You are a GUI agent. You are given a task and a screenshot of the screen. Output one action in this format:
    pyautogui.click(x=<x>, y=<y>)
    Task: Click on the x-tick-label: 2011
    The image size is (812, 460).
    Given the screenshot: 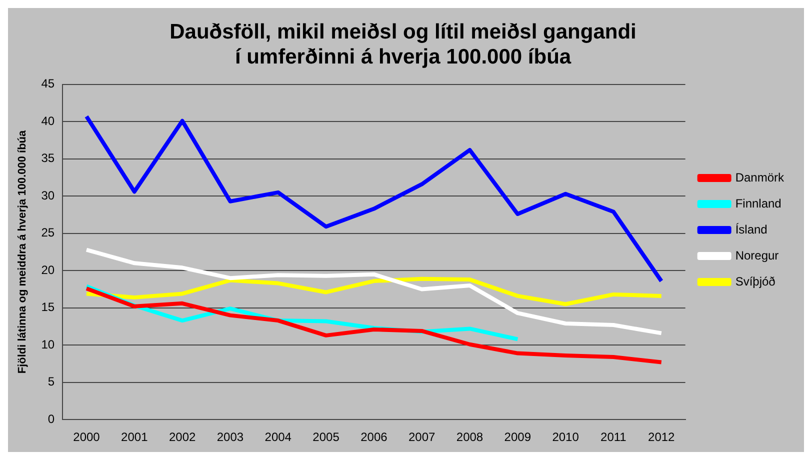 What is the action you would take?
    pyautogui.click(x=613, y=437)
    